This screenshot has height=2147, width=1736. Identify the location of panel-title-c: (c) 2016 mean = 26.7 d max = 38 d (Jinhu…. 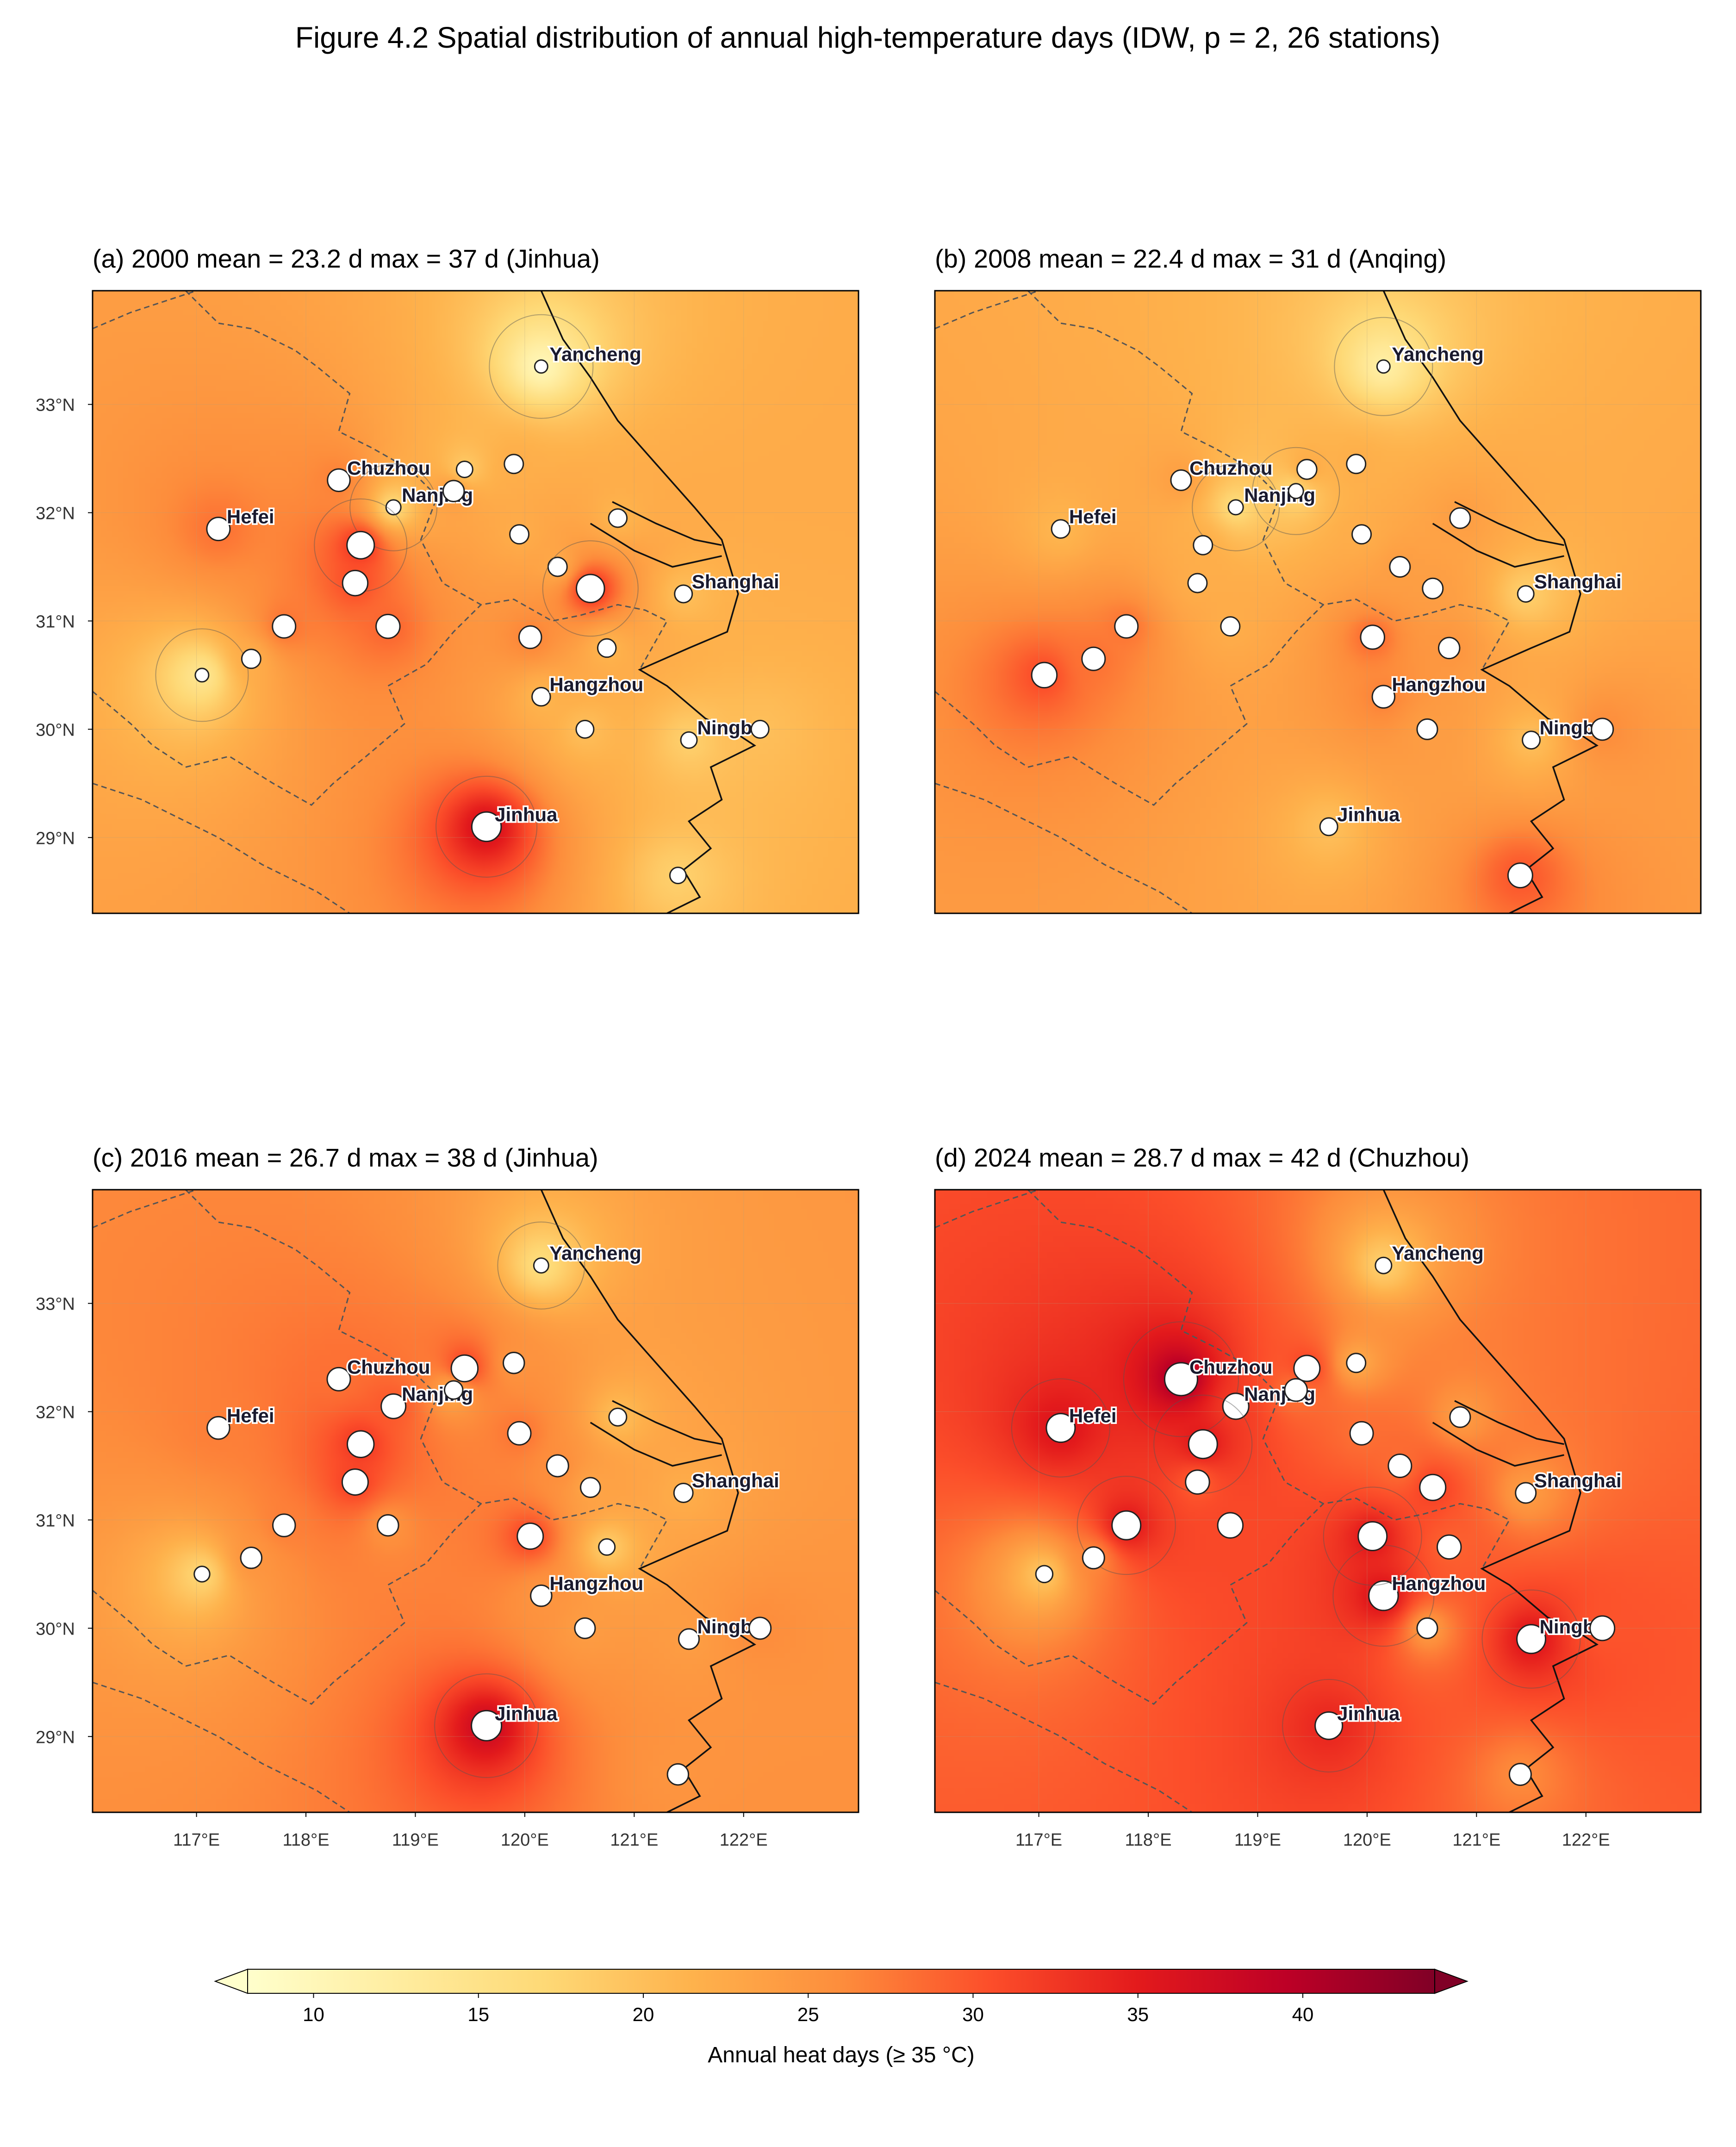
(345, 1157).